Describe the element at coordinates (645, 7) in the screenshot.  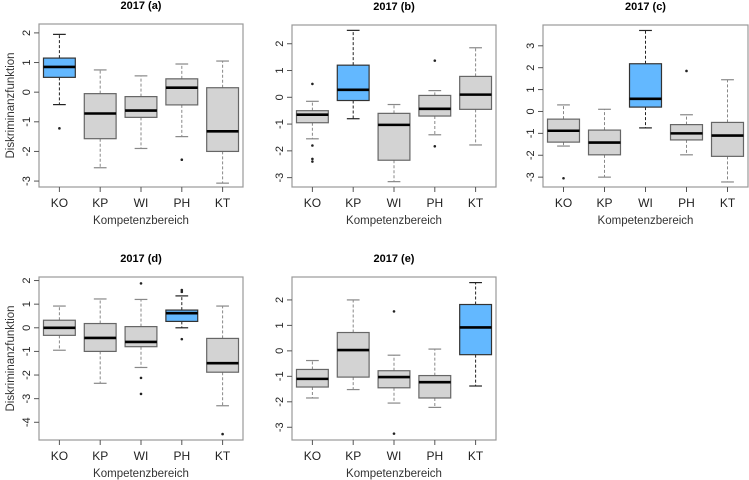
I see `chart-title: 2017 (c)` at that location.